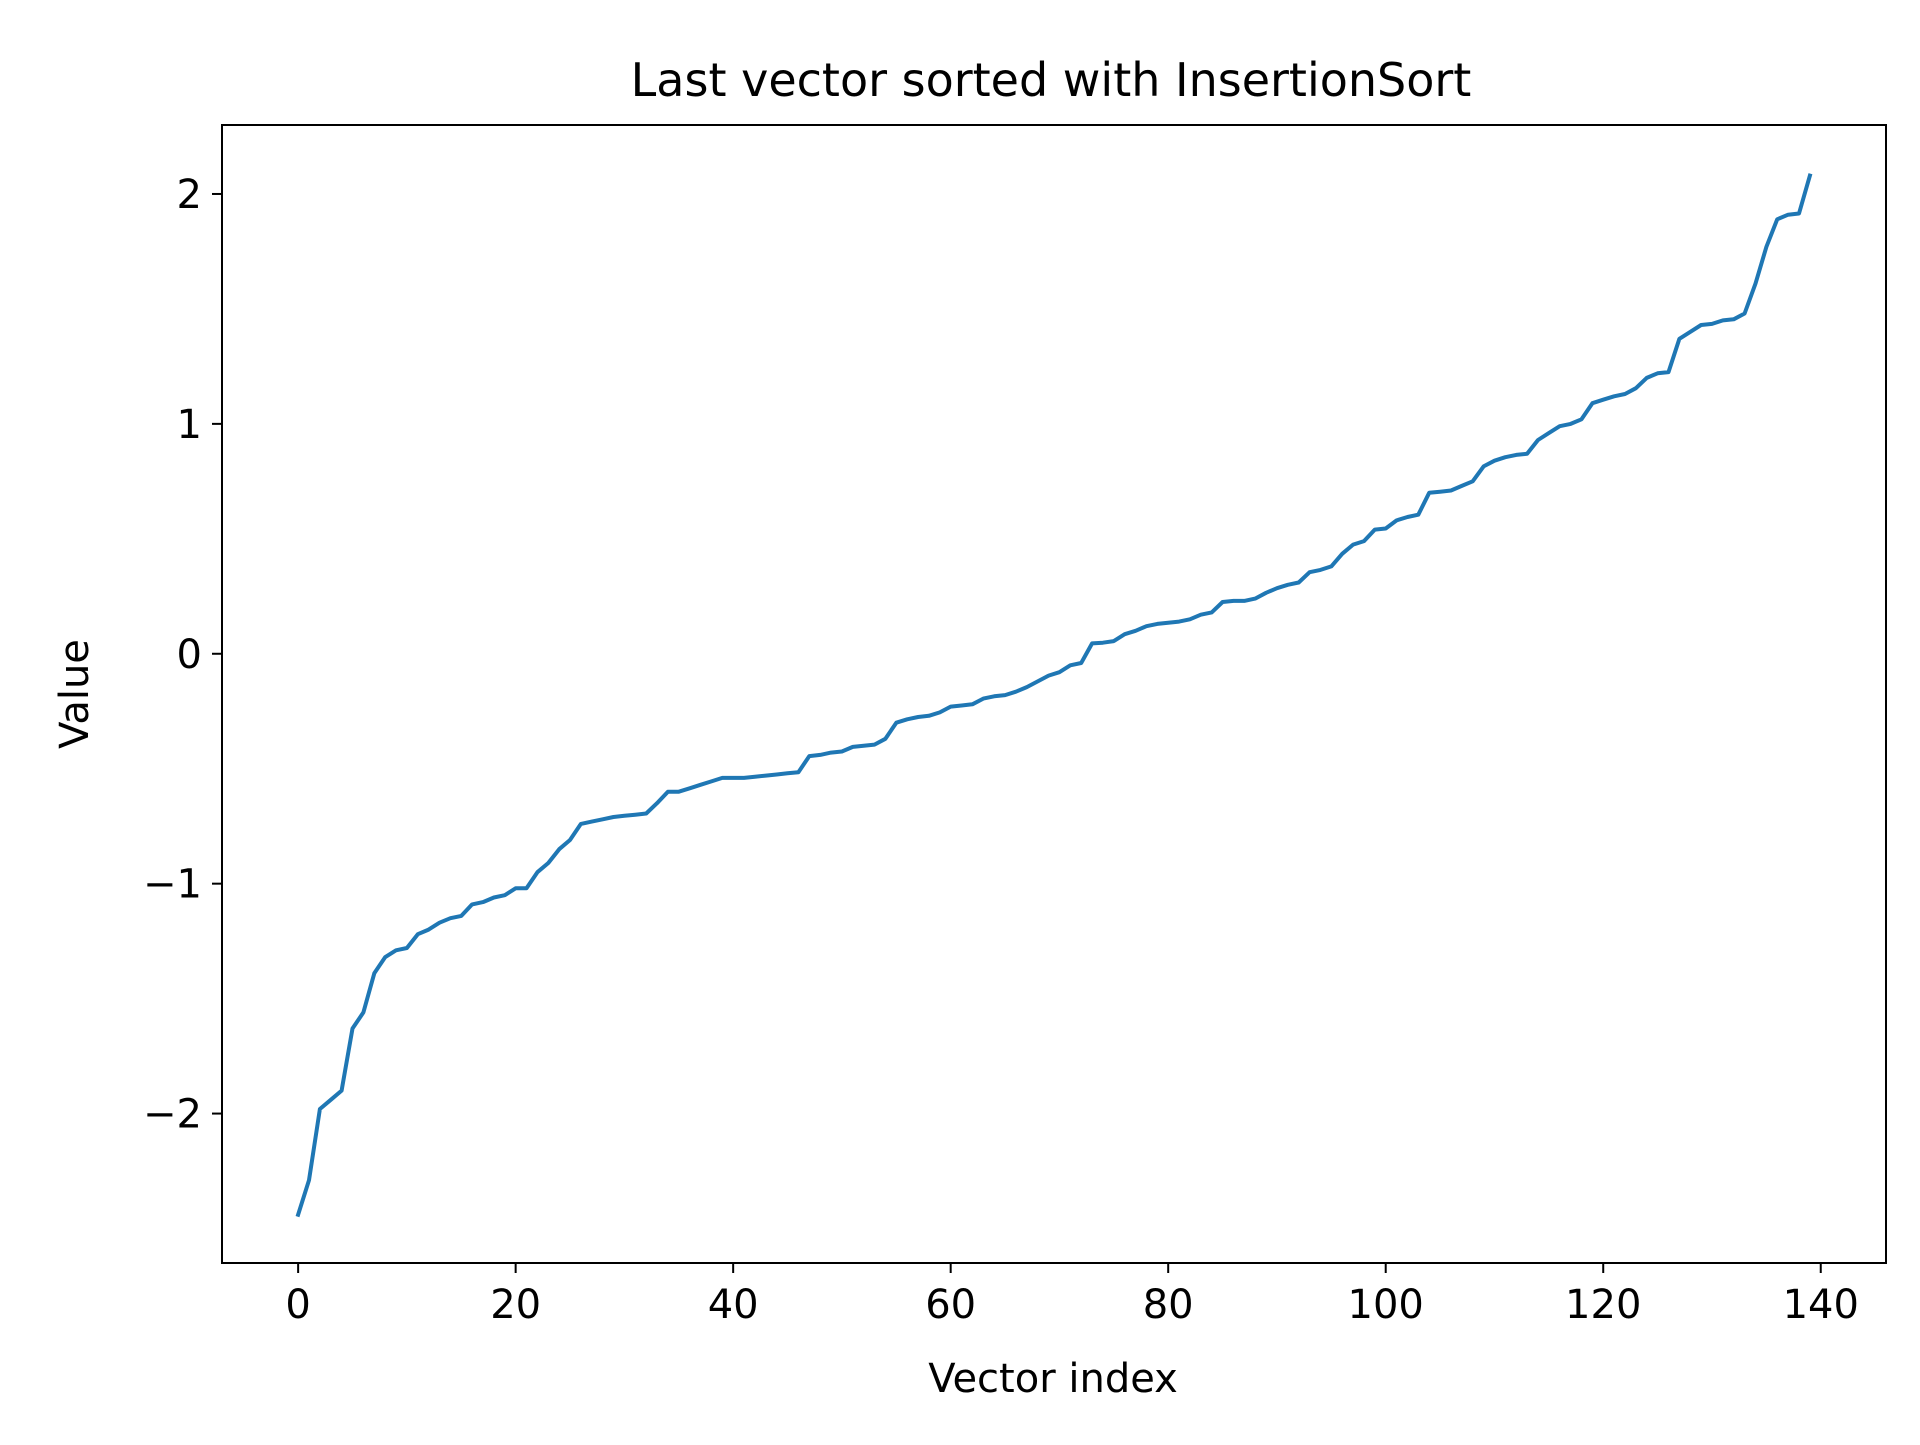 The height and width of the screenshot is (1445, 1920). I want to click on y-tick-label: 2, so click(189, 195).